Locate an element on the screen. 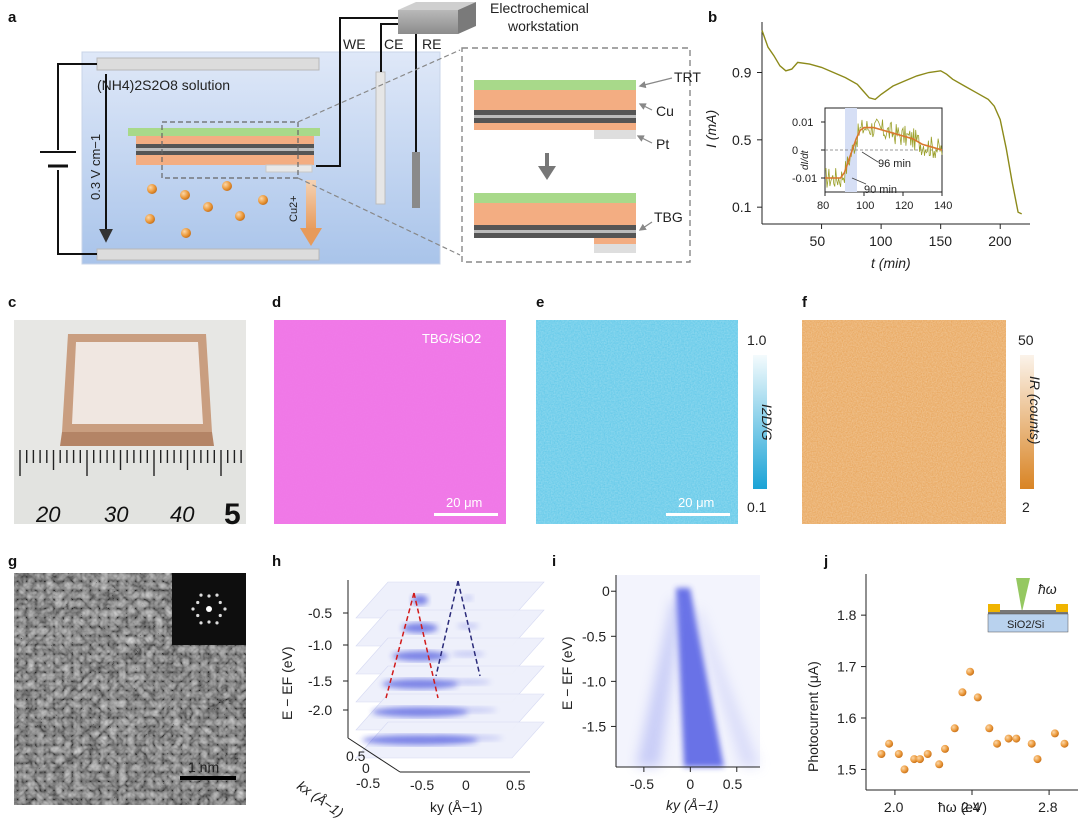 The image size is (1080, 821). sample-film is located at coordinates (137, 383).